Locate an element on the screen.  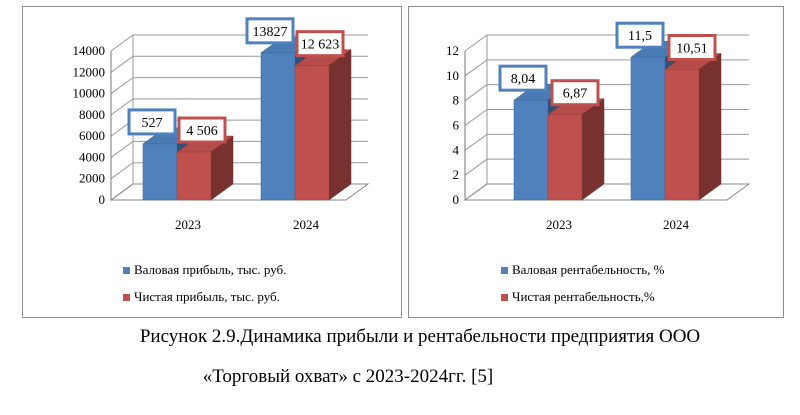
svg-text: 13827 is located at coordinates (270, 32).